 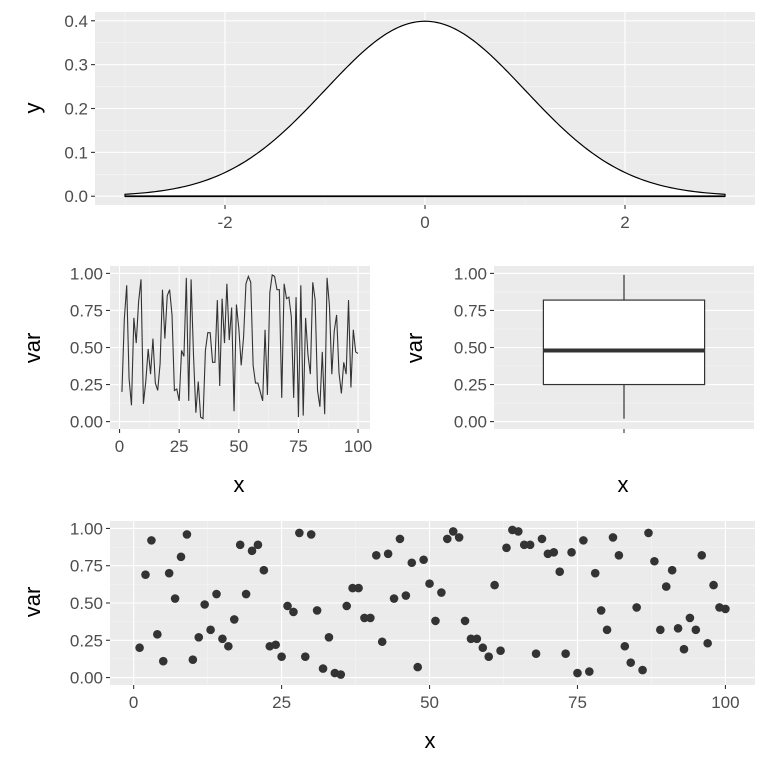 I want to click on line-marks, so click(x=240, y=346).